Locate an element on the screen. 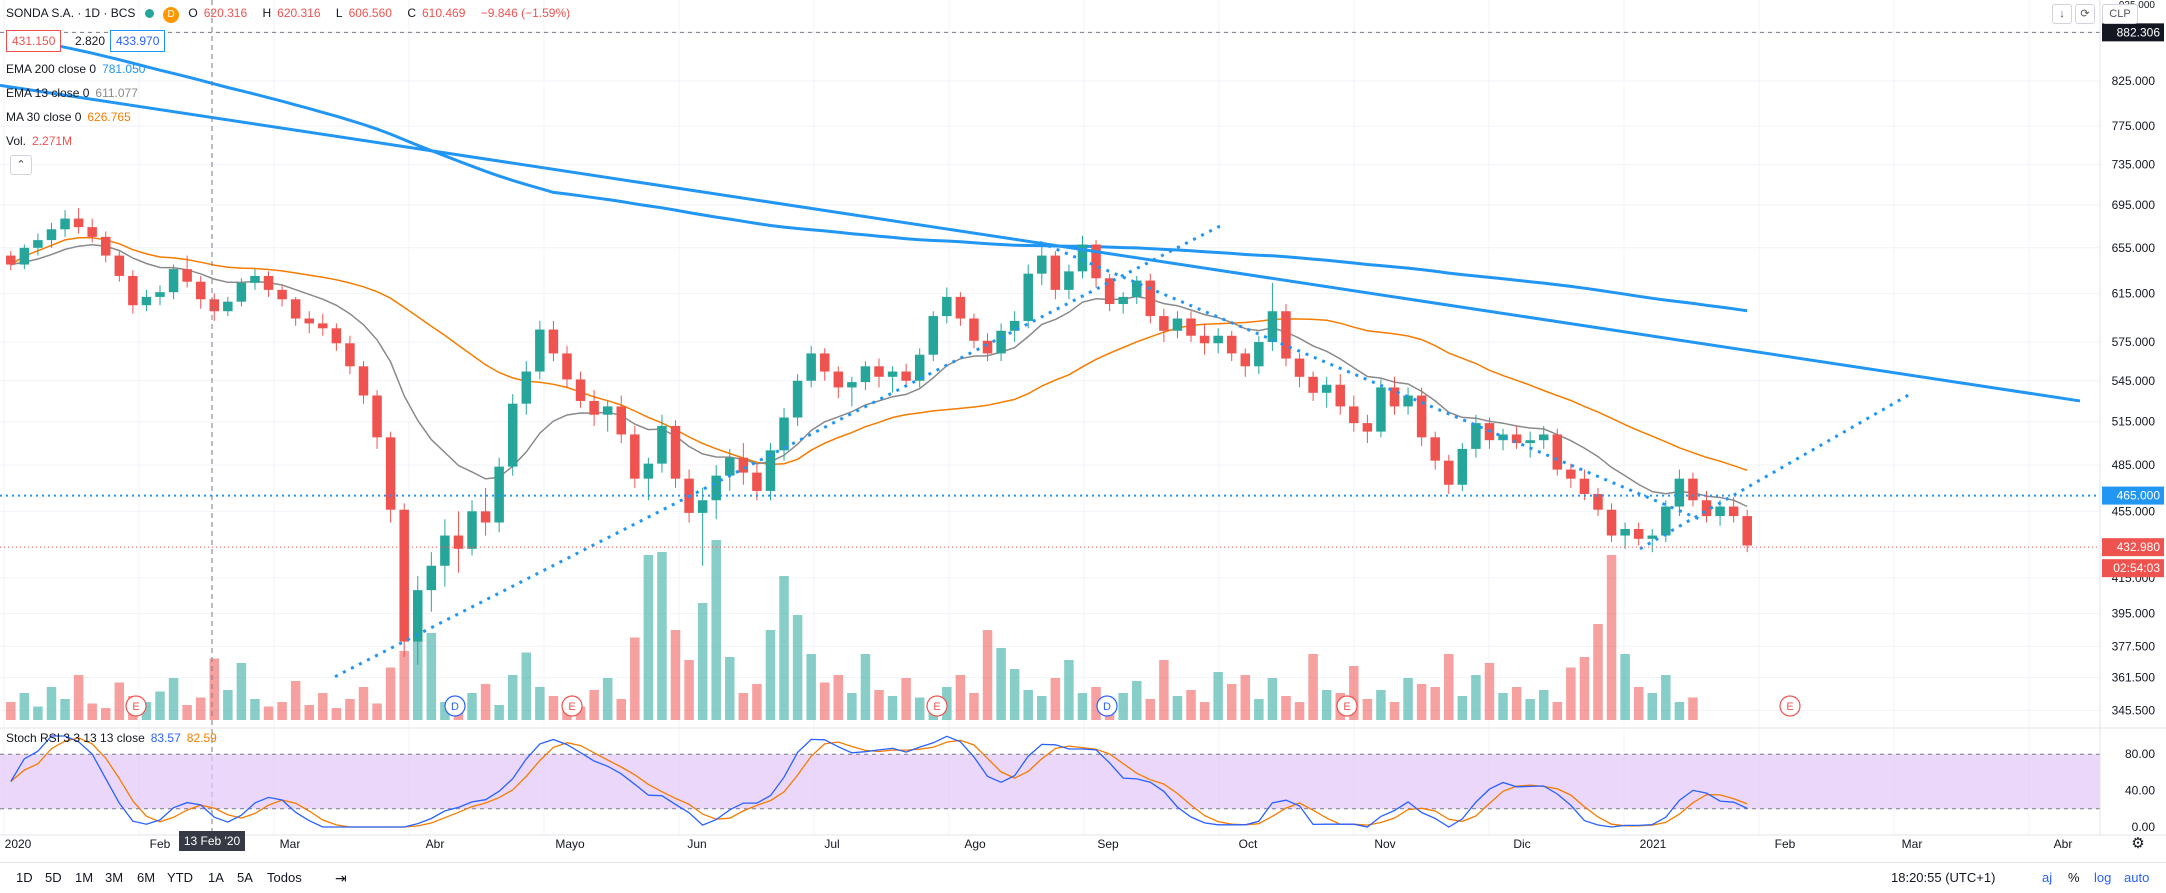  time-tick-label: 2021 is located at coordinates (1653, 844).